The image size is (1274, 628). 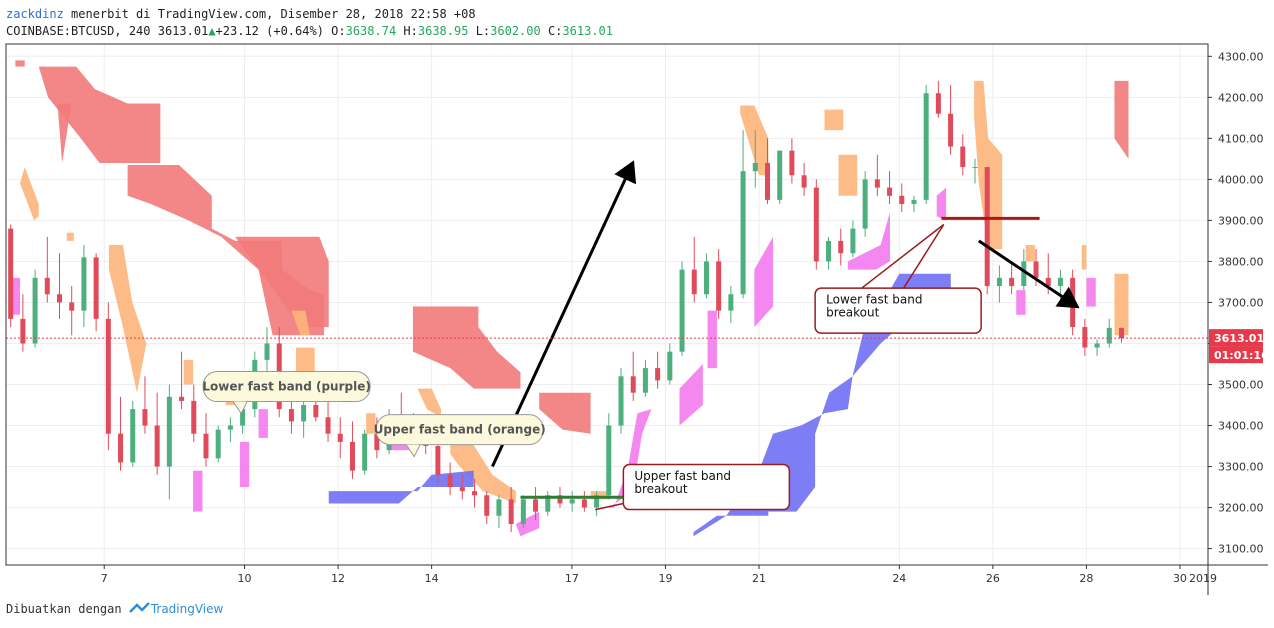 What do you see at coordinates (183, 31) in the screenshot?
I see `last-price: 3613.01` at bounding box center [183, 31].